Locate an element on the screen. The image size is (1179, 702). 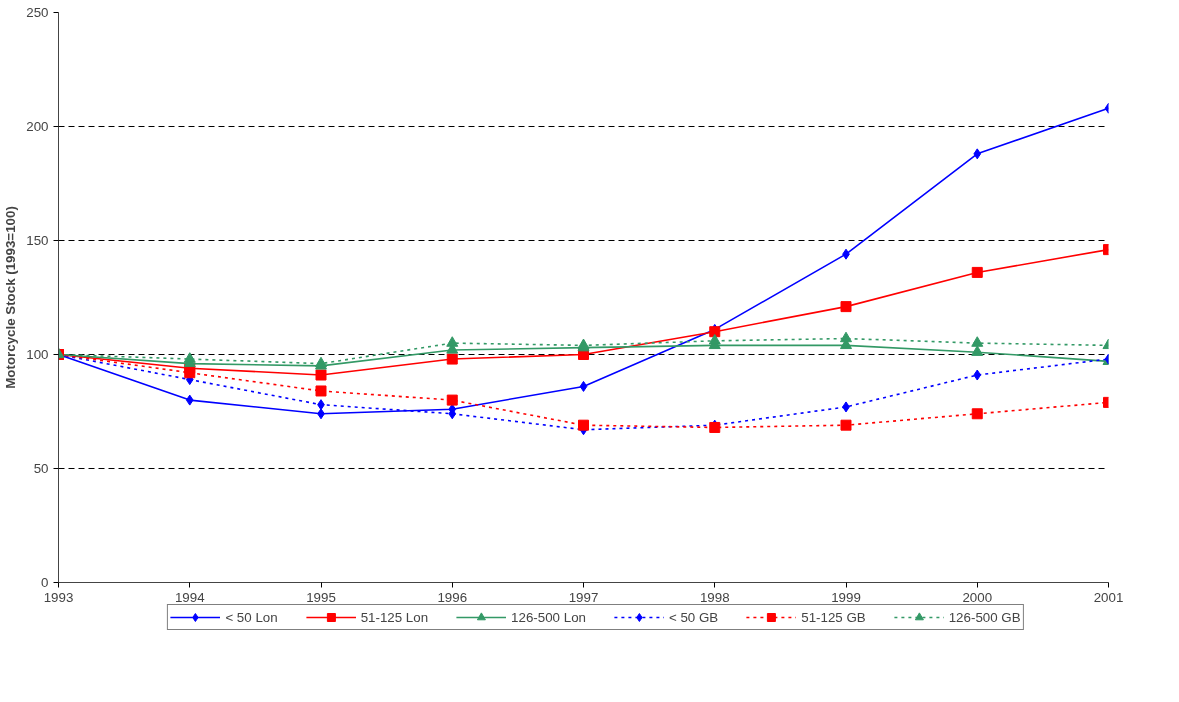
x-tick-label: 1994 is located at coordinates (190, 597).